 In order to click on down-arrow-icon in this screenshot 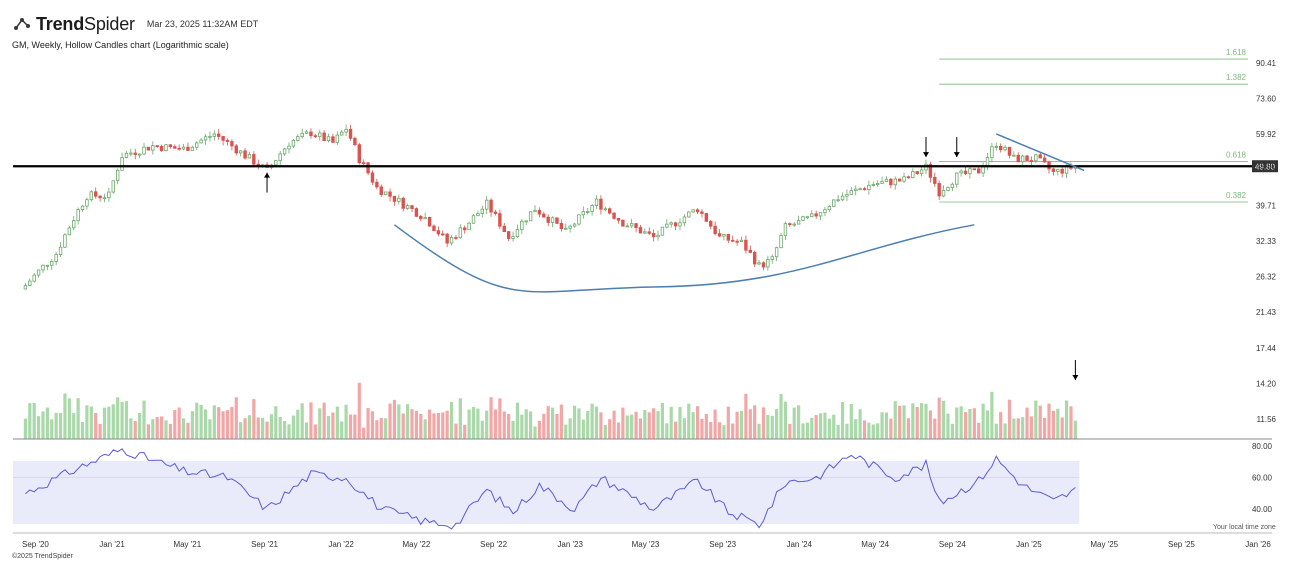, I will do `click(956, 155)`.